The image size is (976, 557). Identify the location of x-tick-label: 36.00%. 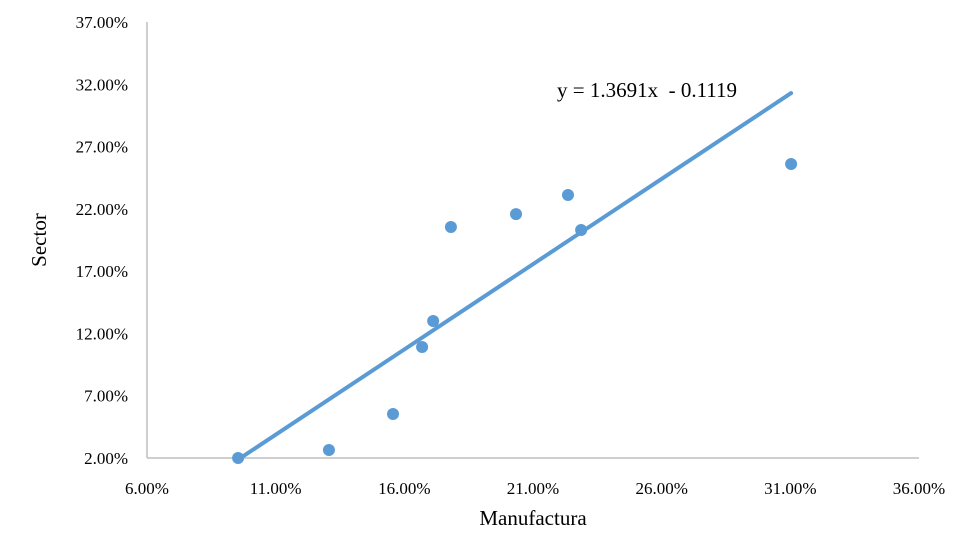
(919, 488).